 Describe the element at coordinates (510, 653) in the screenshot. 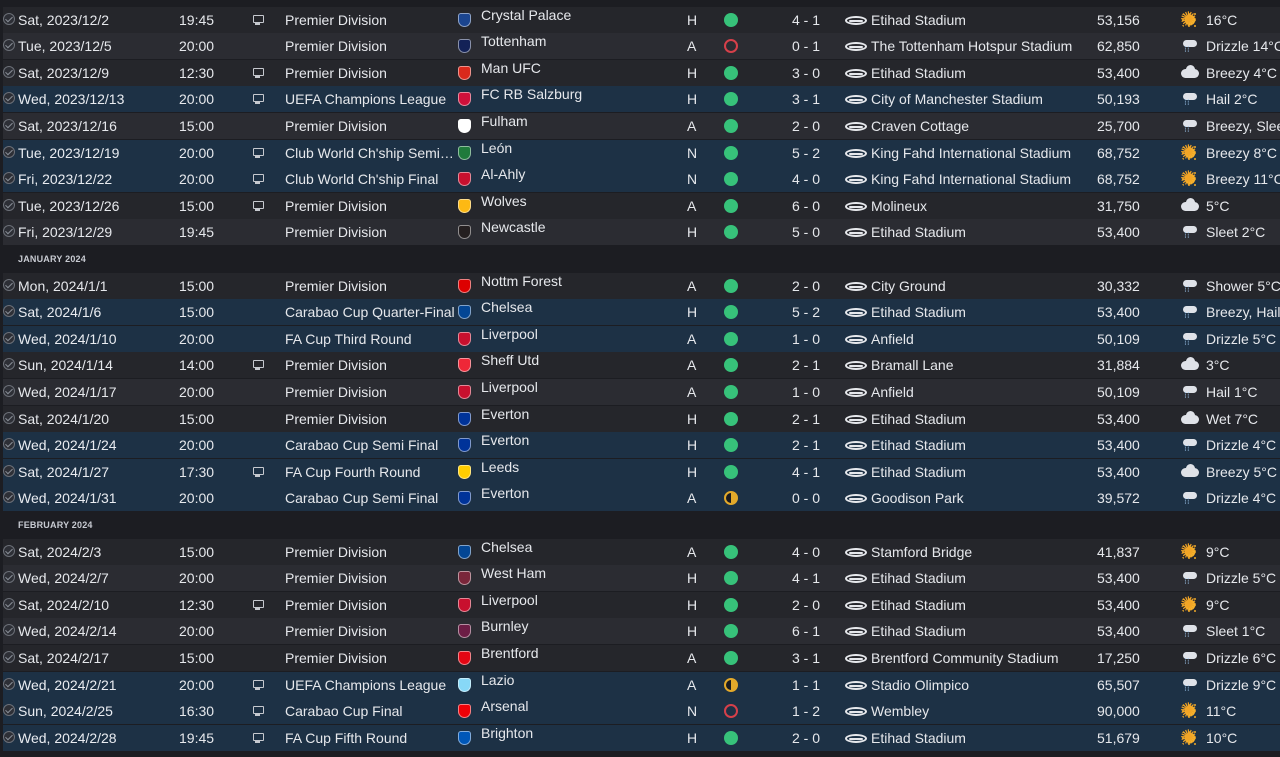

I see `opponent-name: Brentford` at that location.